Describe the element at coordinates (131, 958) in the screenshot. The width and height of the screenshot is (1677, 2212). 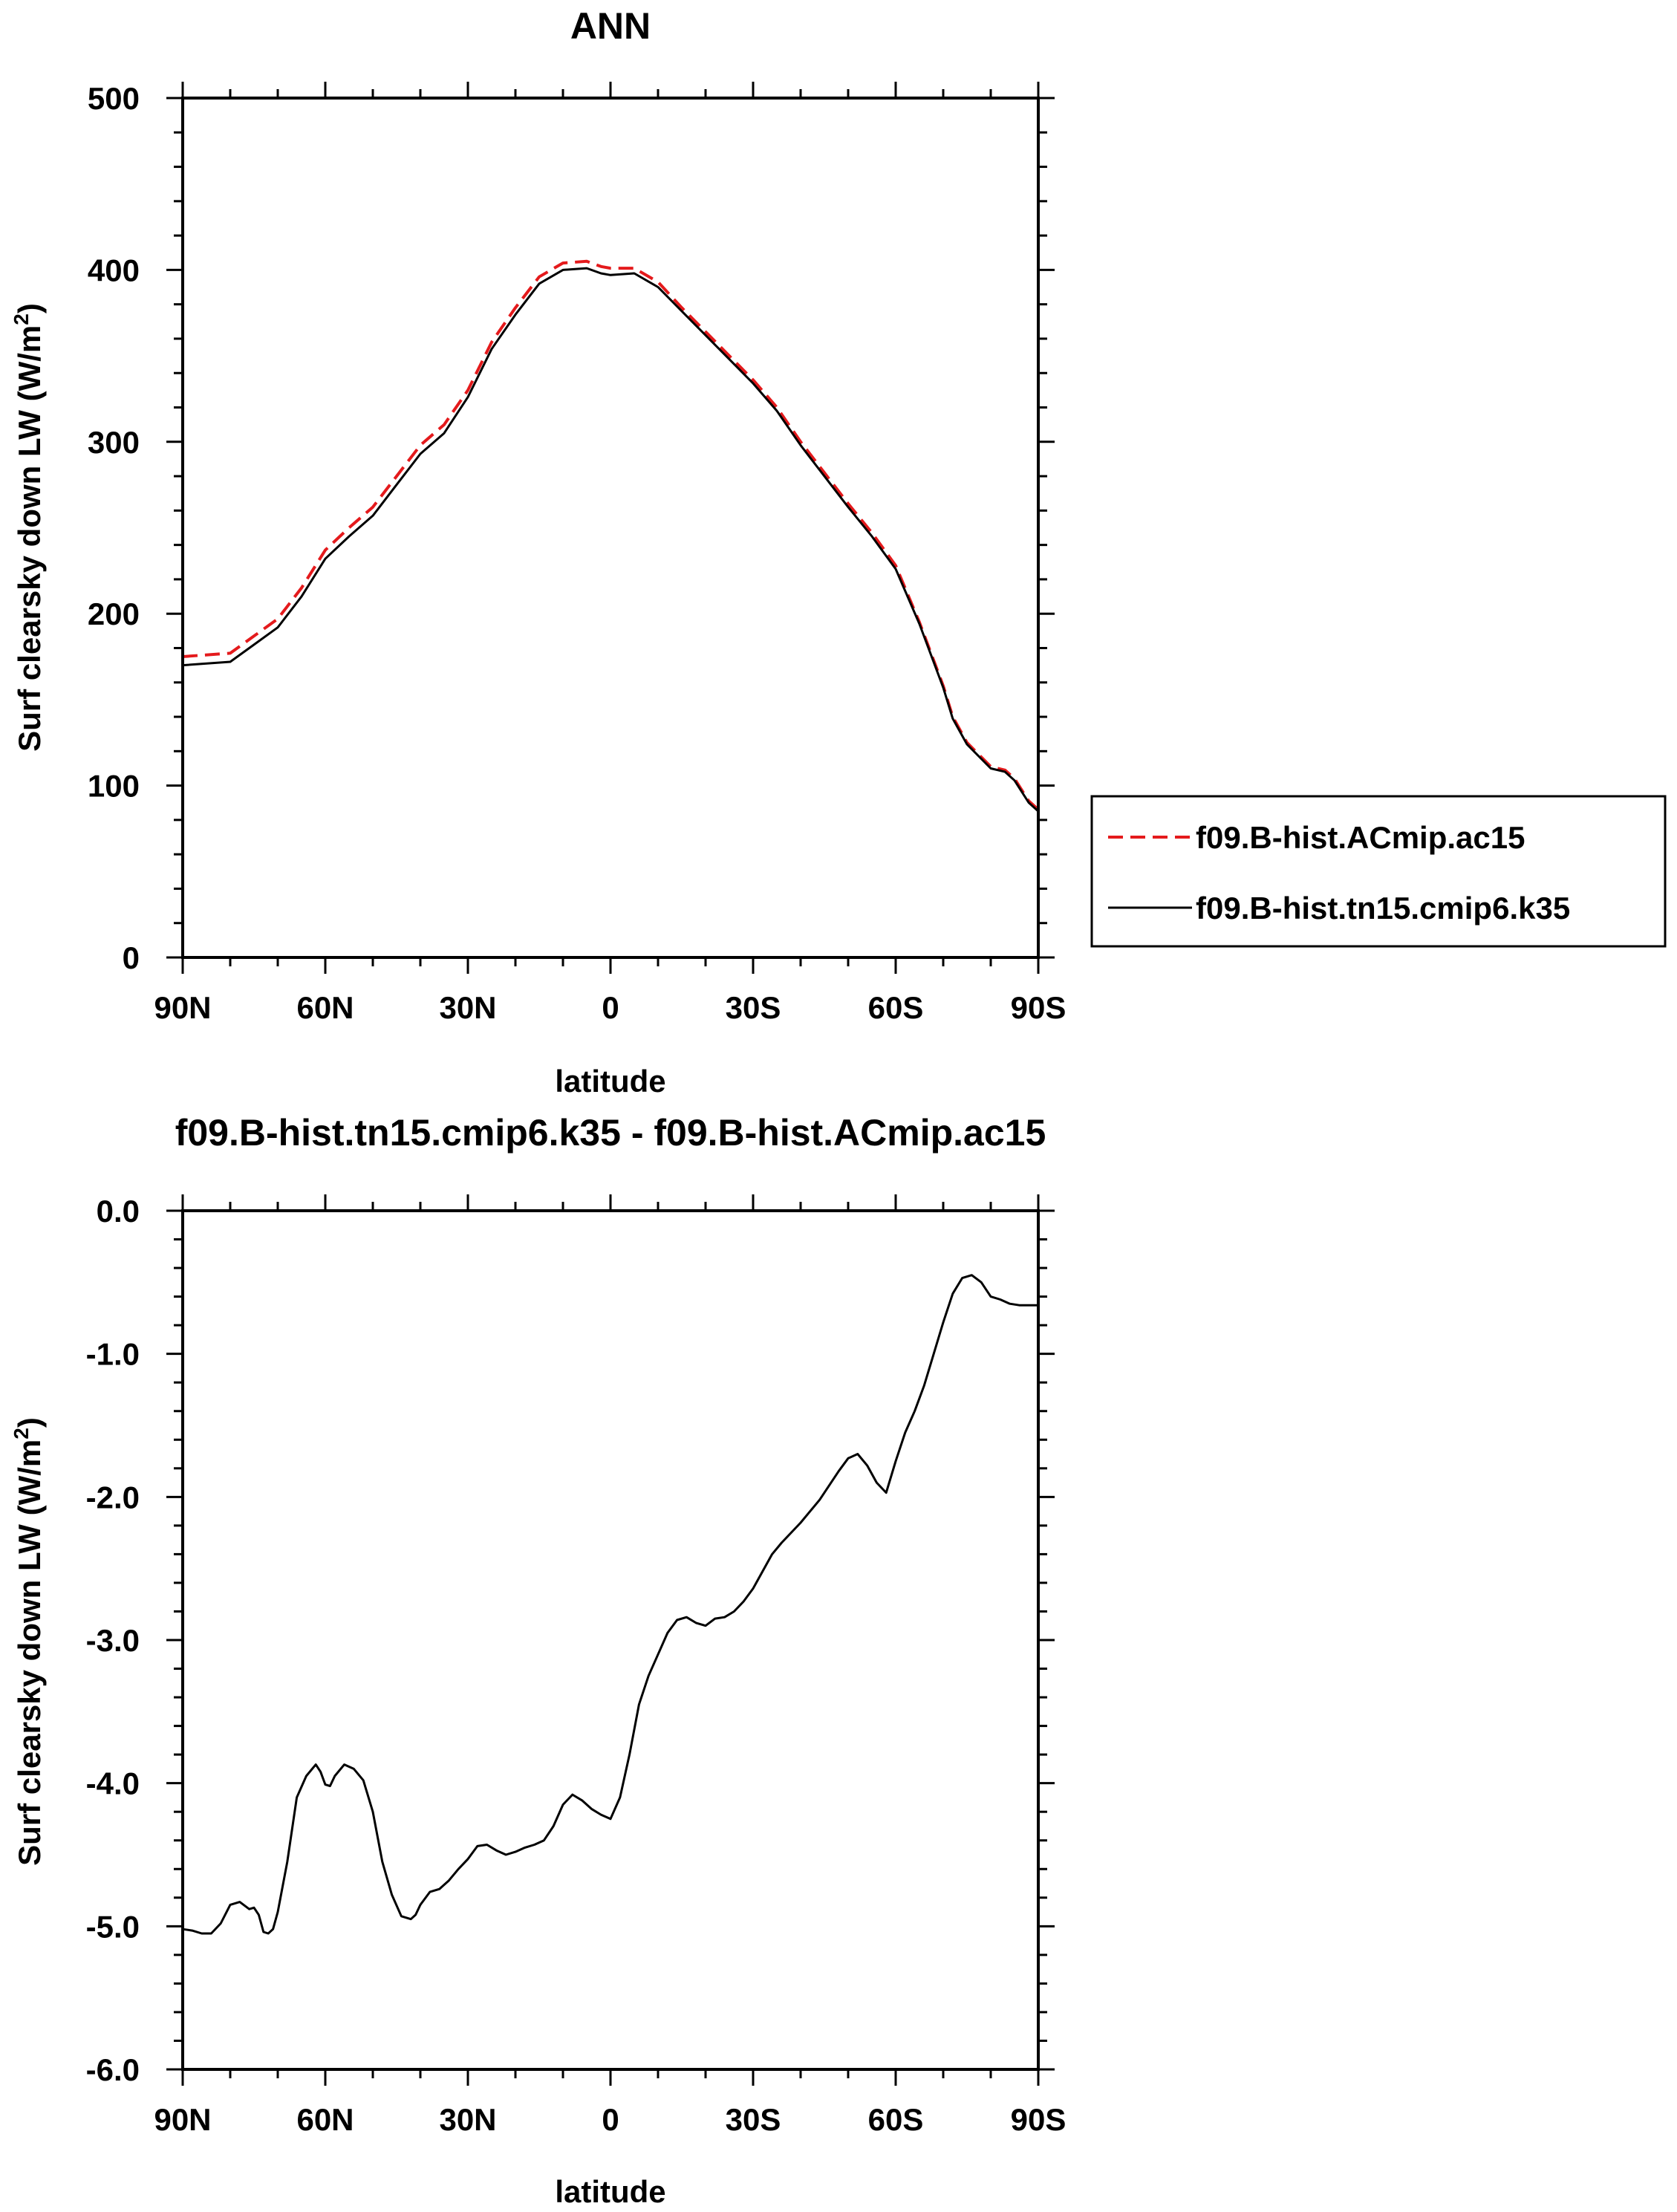
I see `top-y-tick-label: 0` at that location.